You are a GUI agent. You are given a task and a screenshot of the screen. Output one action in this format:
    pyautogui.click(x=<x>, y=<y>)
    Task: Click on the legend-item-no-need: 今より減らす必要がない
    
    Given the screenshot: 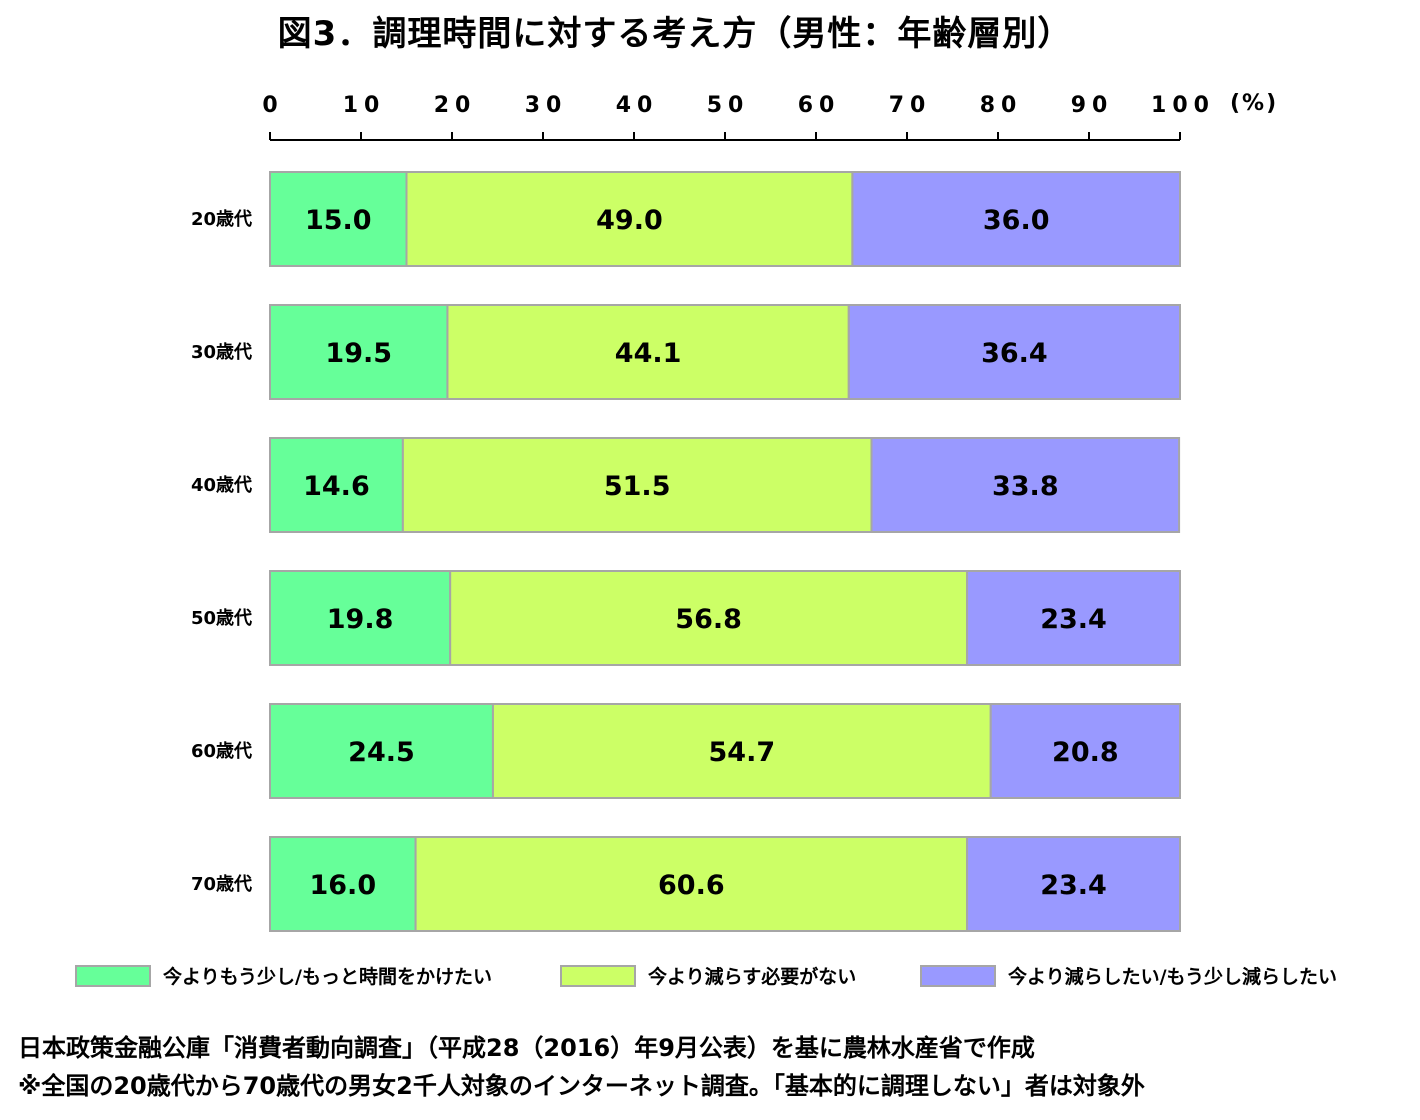 What is the action you would take?
    pyautogui.click(x=708, y=975)
    